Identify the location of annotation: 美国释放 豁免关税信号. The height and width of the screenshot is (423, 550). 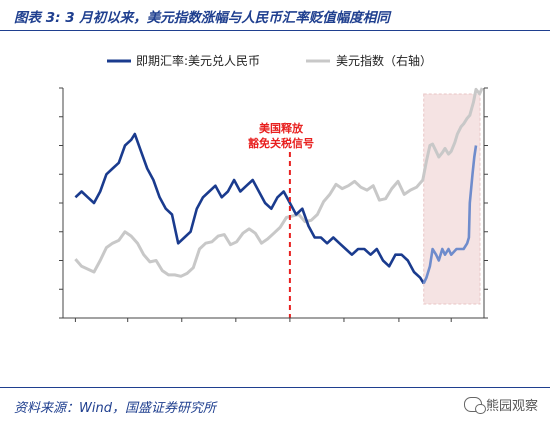
(281, 135).